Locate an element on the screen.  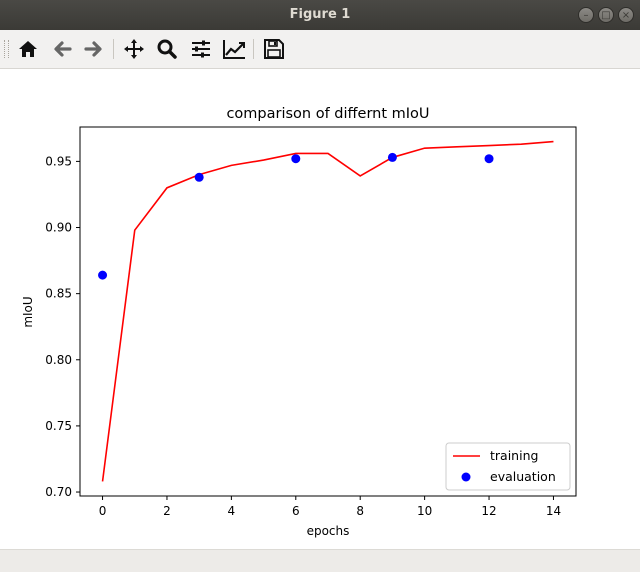
x-tick-label: 12 is located at coordinates (488, 511).